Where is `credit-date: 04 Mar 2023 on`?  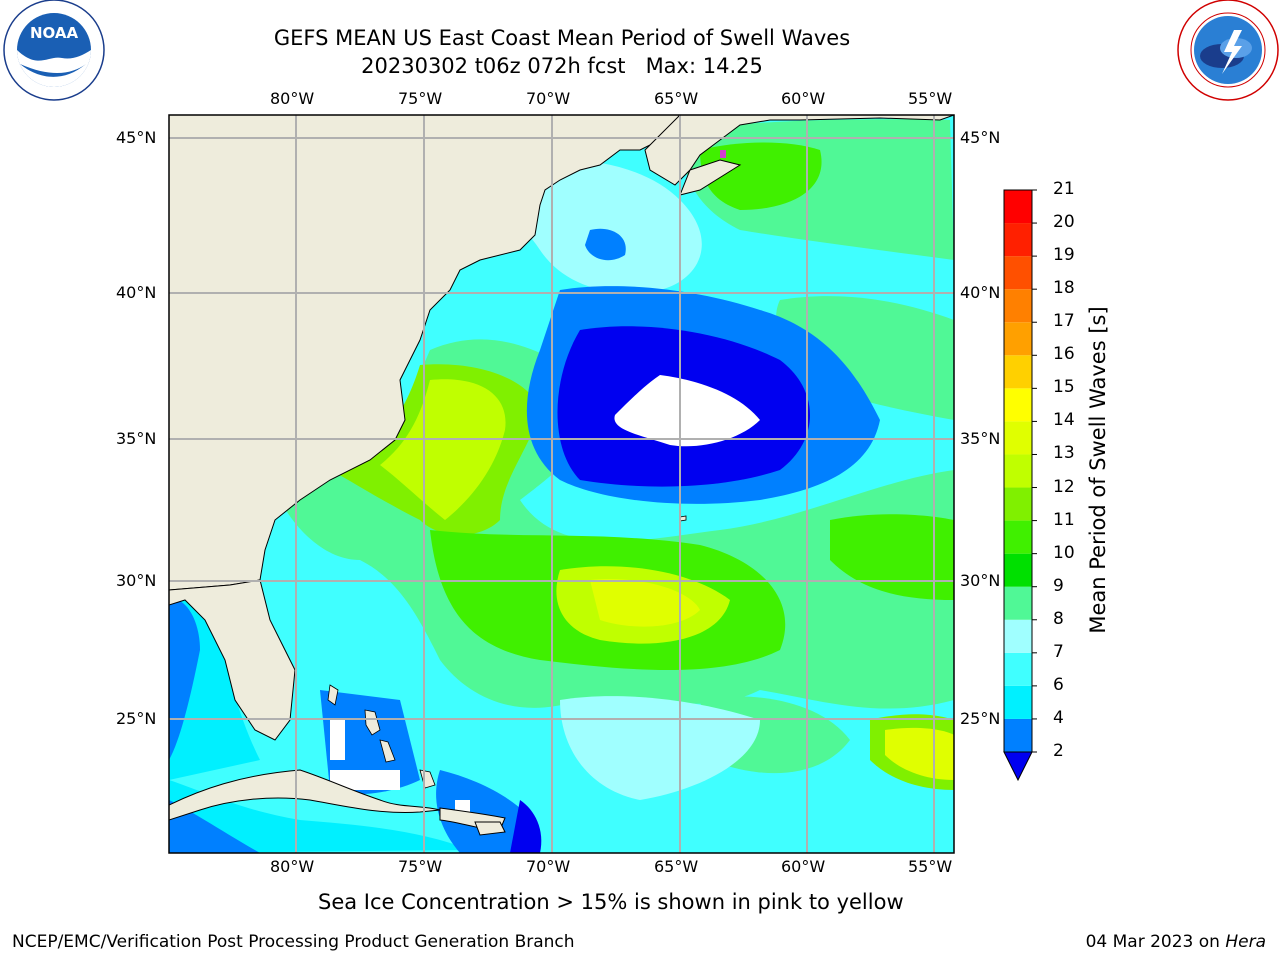 credit-date: 04 Mar 2023 on is located at coordinates (1155, 942).